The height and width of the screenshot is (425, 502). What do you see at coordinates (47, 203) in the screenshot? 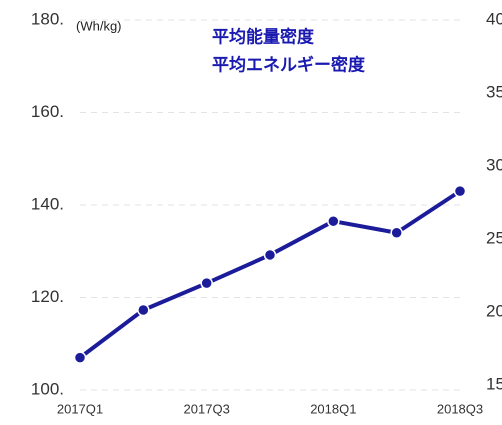
I see `y-tick-label: 140.` at bounding box center [47, 203].